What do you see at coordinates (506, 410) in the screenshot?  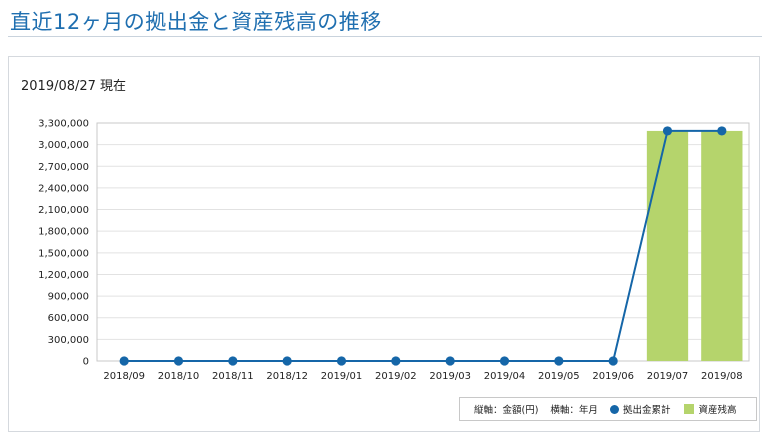 I see `legend-vertical-axis-note: 縦軸：金額(円)` at bounding box center [506, 410].